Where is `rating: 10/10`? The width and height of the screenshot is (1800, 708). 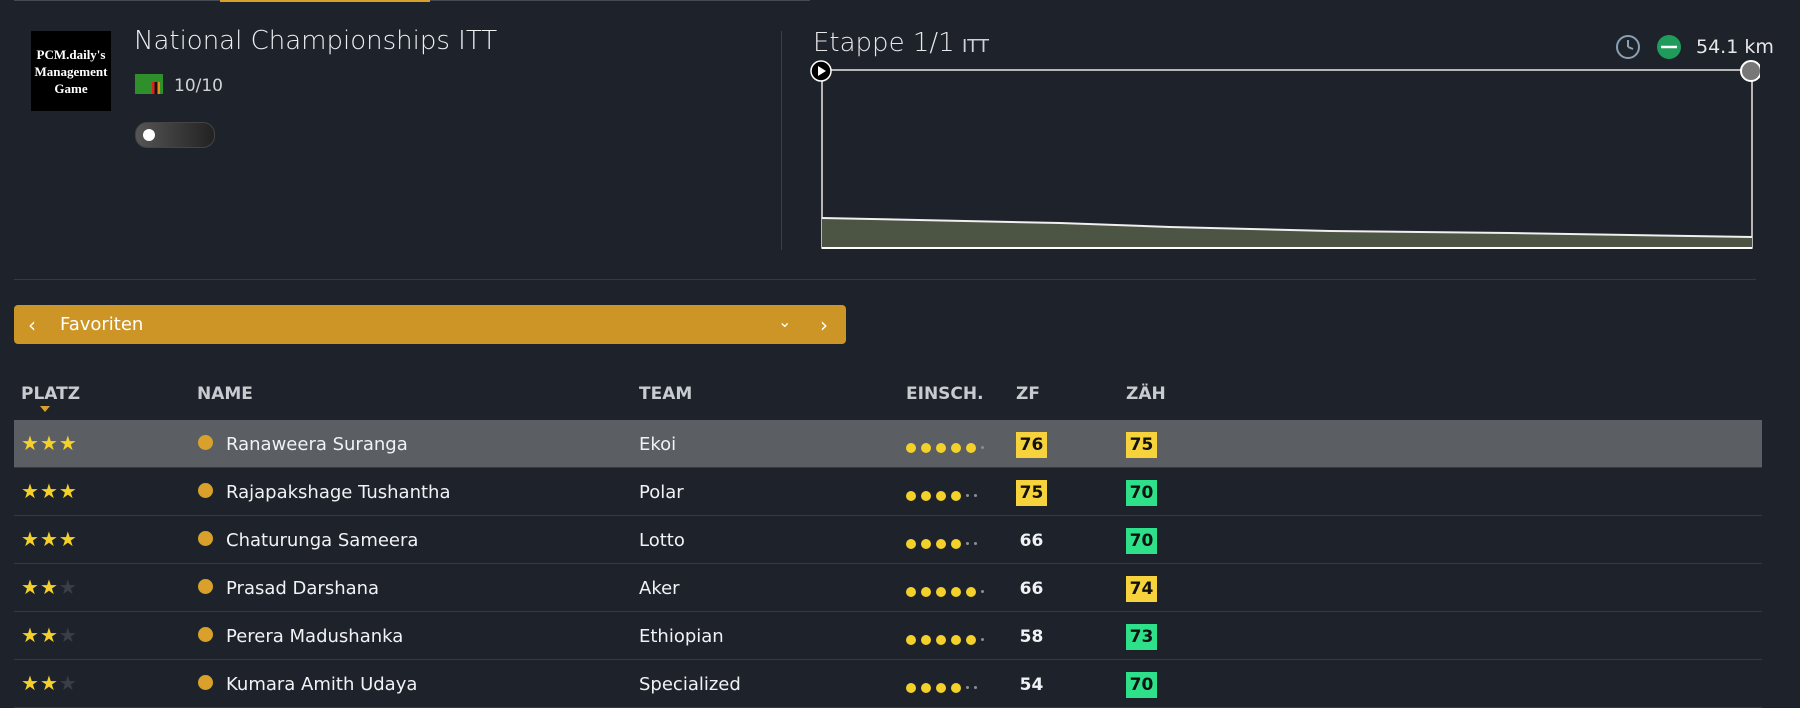 rating: 10/10 is located at coordinates (198, 86).